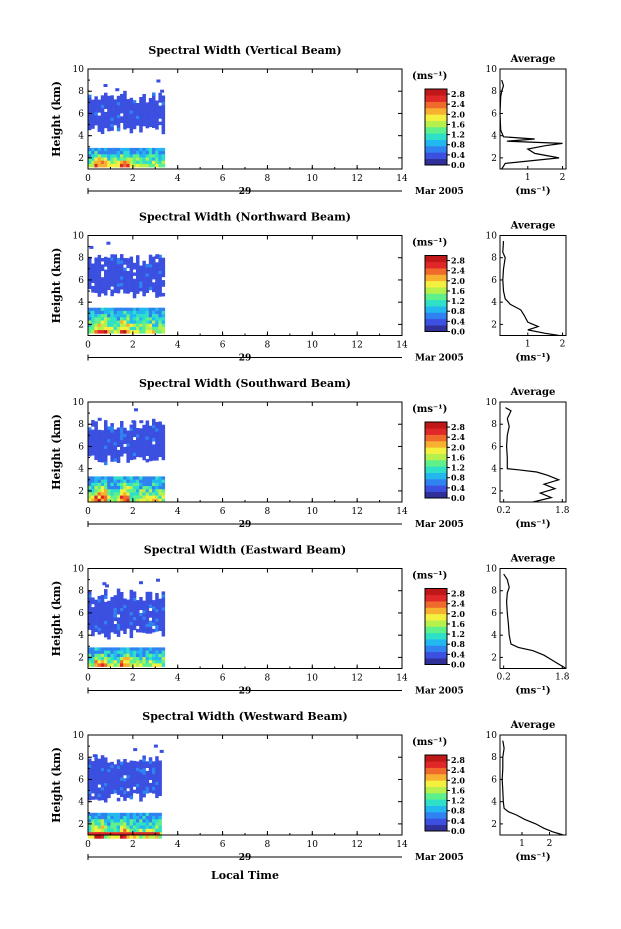 This screenshot has width=621, height=929. Describe the element at coordinates (133, 679) in the screenshot. I see `x-tick-label: 2` at that location.